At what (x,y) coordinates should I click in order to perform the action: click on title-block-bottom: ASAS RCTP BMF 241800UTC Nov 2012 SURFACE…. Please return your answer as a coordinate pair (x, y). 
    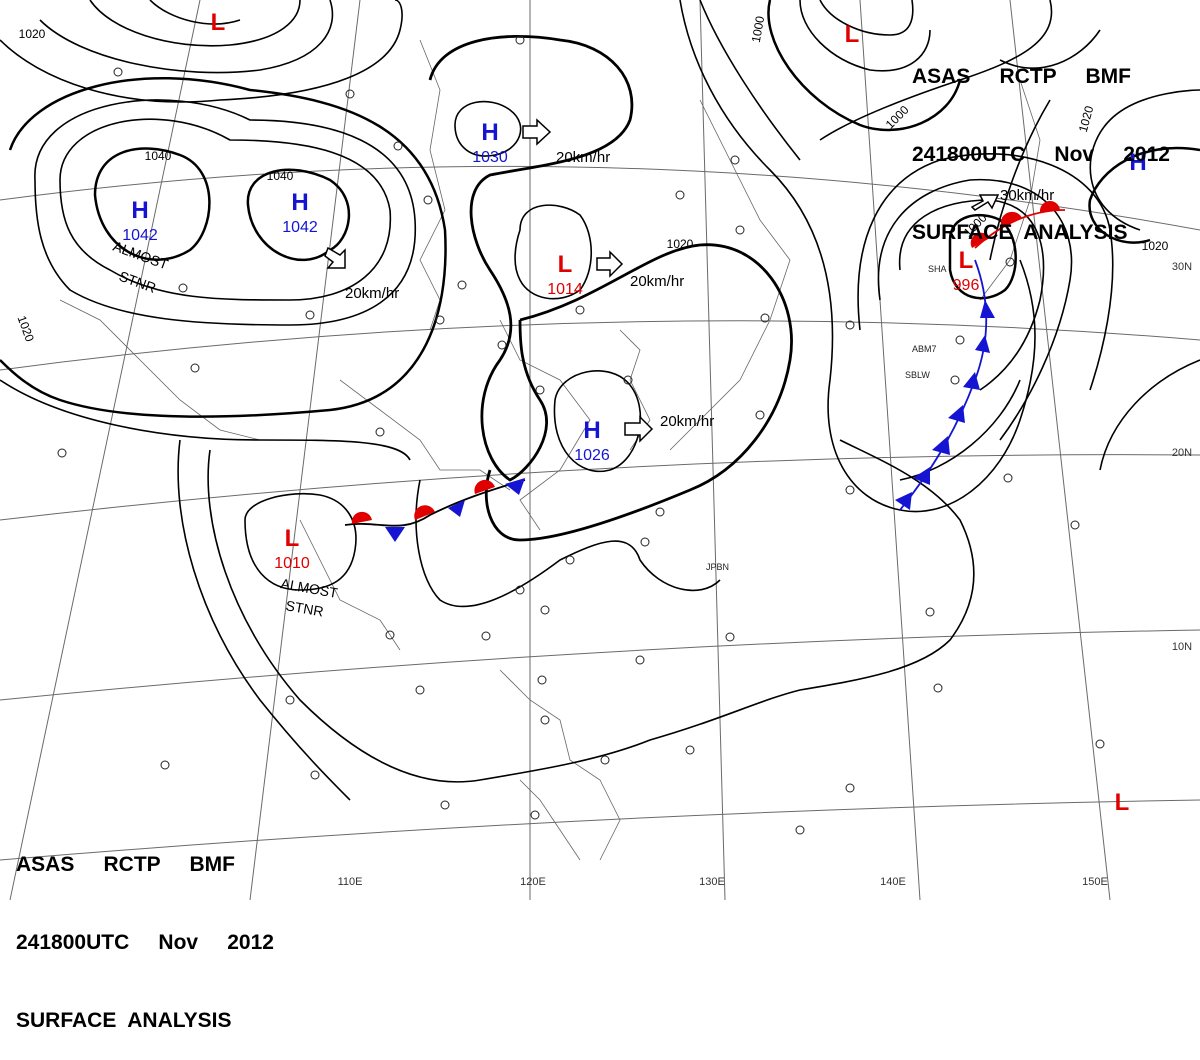
    Looking at the image, I should click on (145, 930).